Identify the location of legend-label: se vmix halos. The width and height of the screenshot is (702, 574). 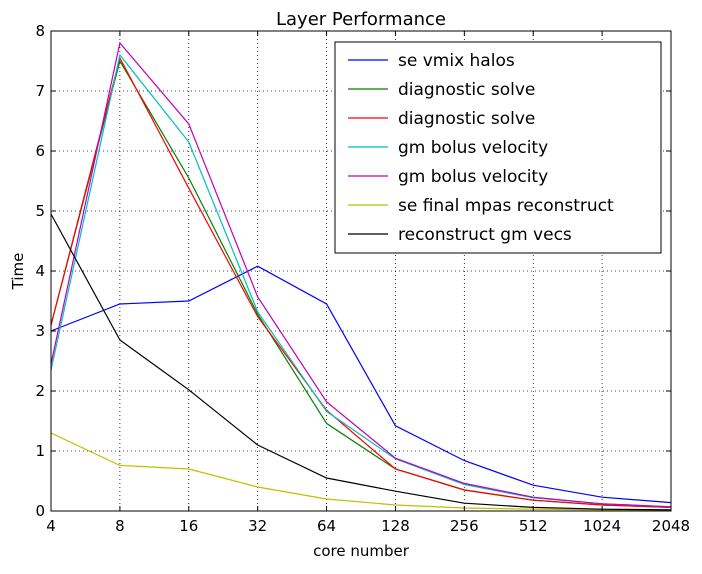
(456, 61).